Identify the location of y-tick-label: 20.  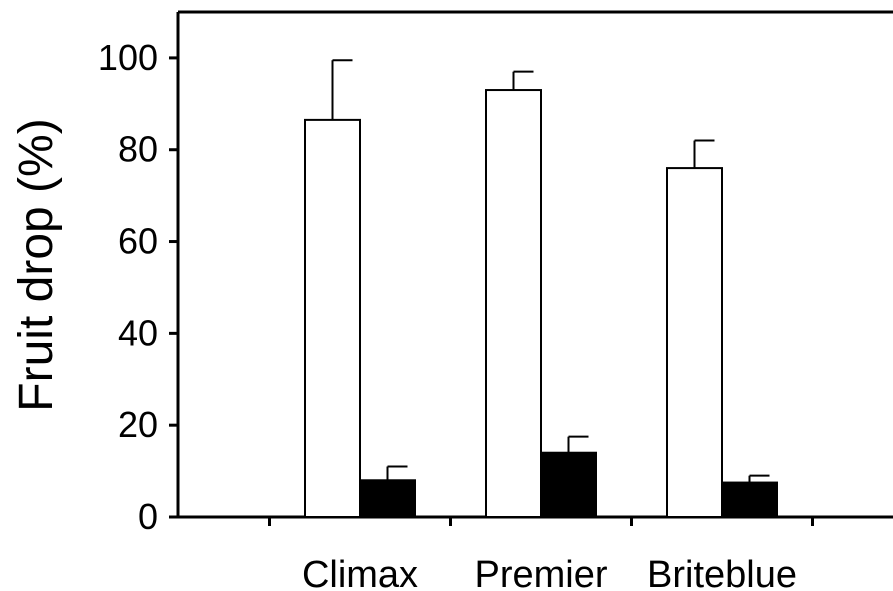
(138, 424).